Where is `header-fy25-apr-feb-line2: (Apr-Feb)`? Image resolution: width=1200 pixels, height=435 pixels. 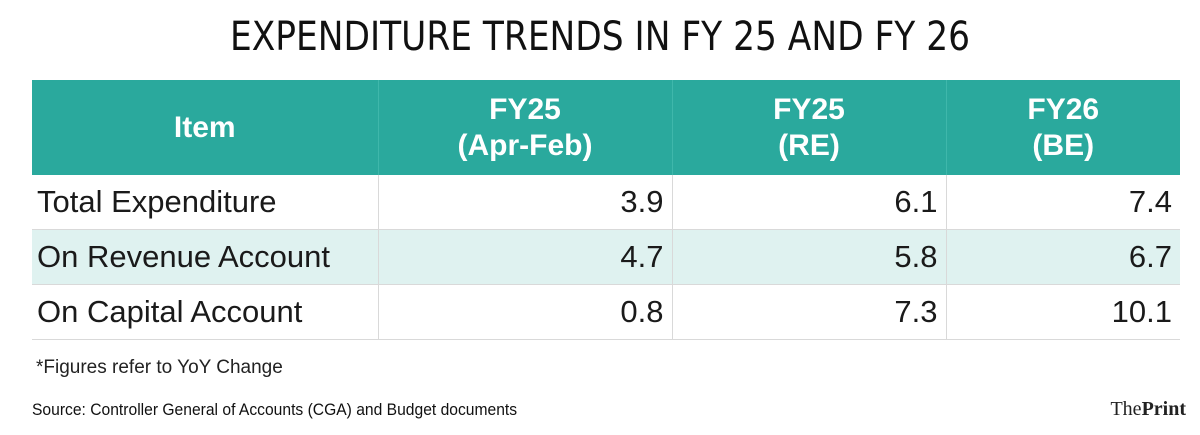 header-fy25-apr-feb-line2: (Apr-Feb) is located at coordinates (525, 145).